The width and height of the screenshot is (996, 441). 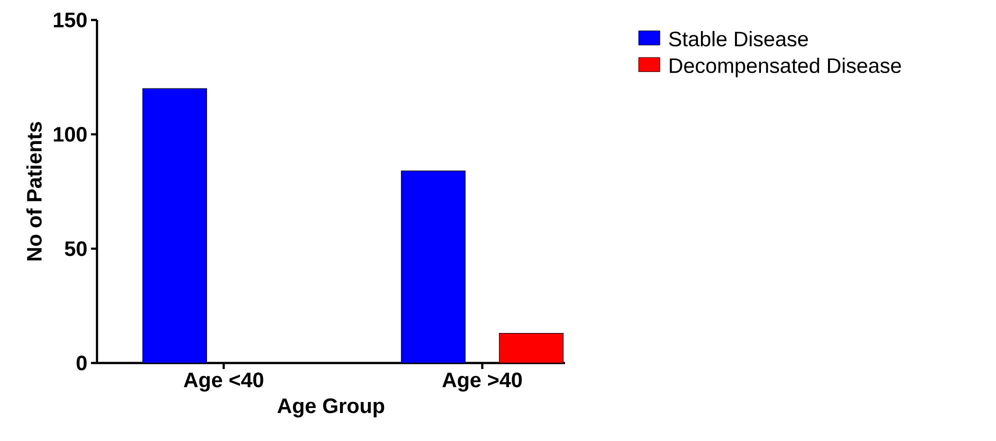 I want to click on y-tick-label: 150, so click(x=70, y=20).